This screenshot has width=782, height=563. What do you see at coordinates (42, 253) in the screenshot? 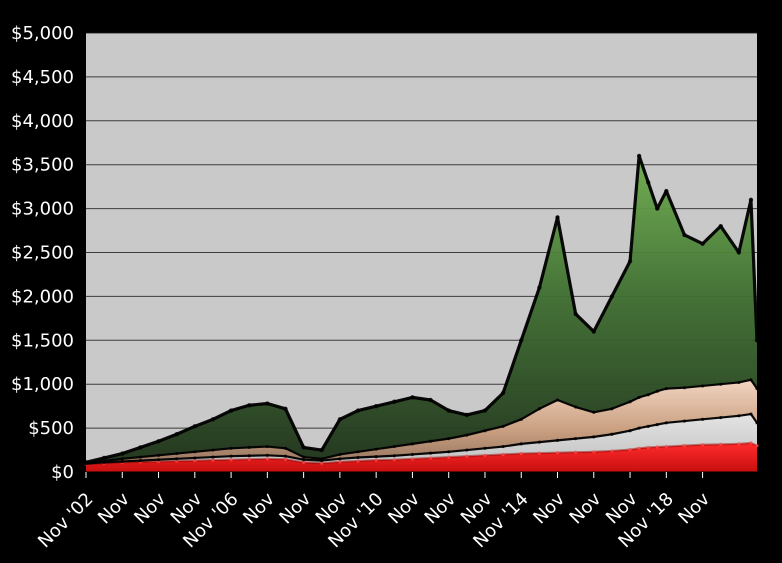
I see `y-tick-label: $2,500` at bounding box center [42, 253].